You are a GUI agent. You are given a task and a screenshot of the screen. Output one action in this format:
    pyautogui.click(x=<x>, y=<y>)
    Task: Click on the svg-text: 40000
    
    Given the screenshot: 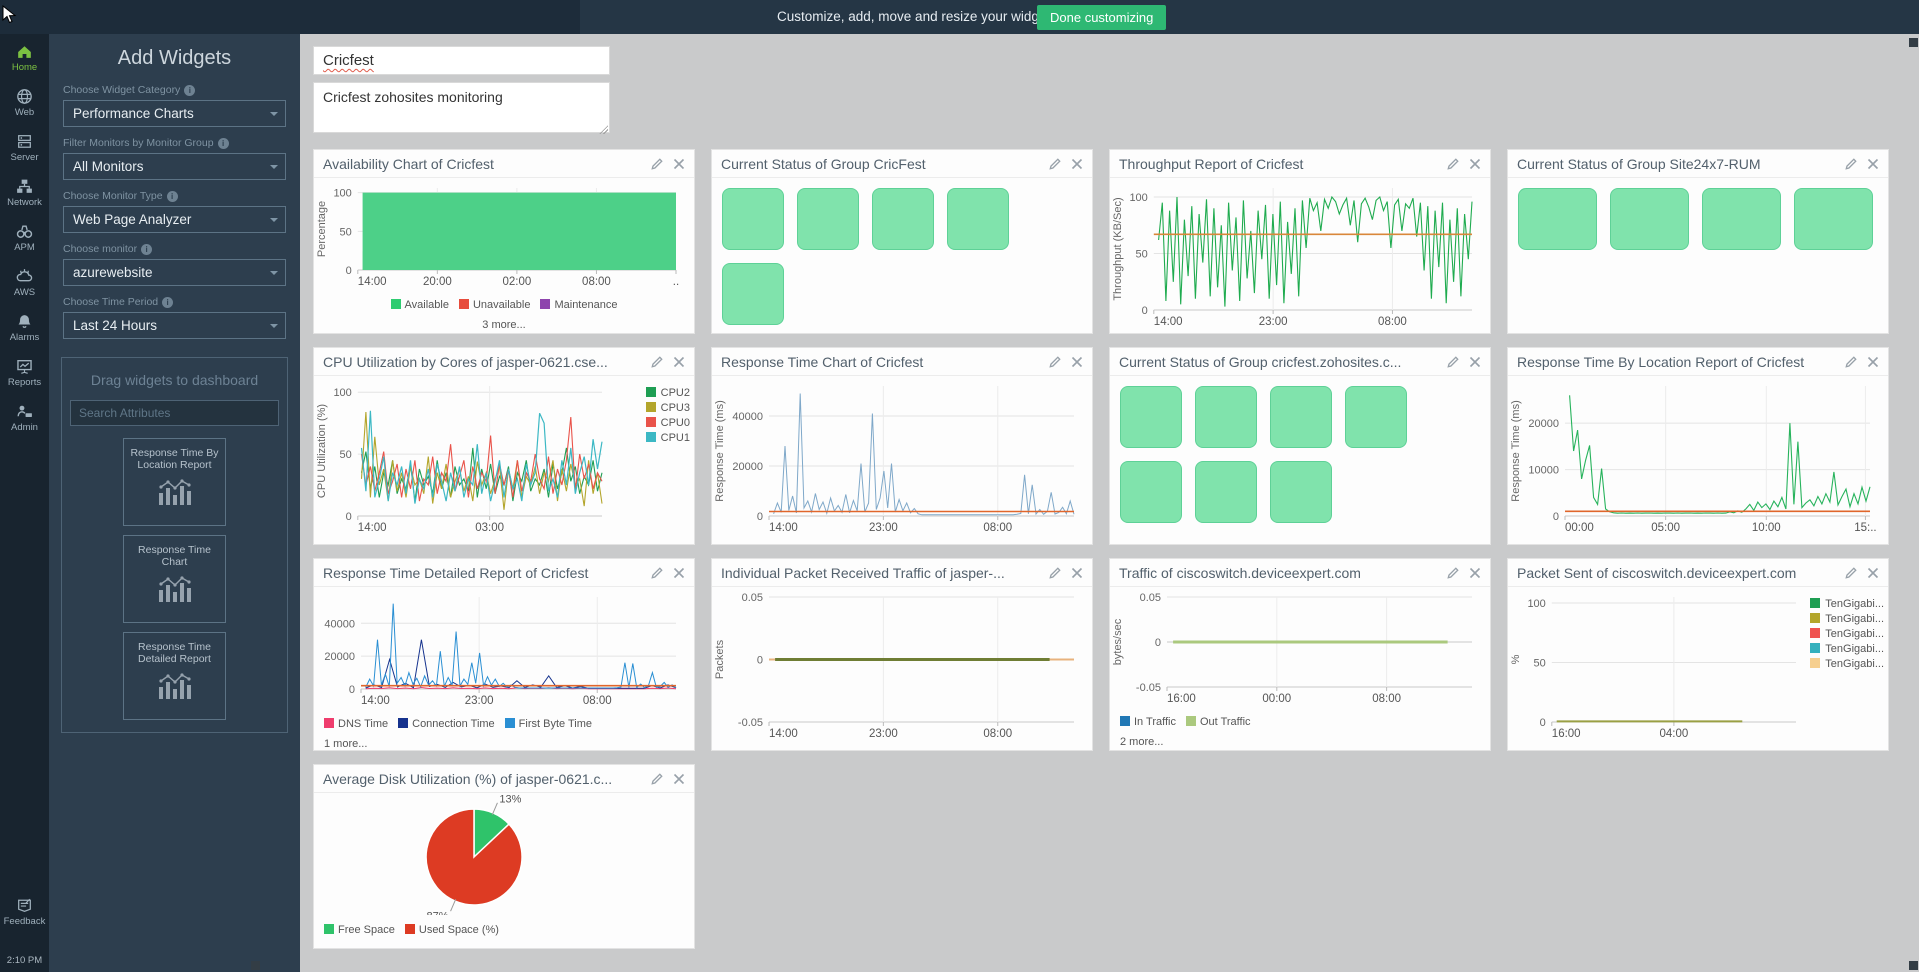 What is the action you would take?
    pyautogui.click(x=747, y=417)
    